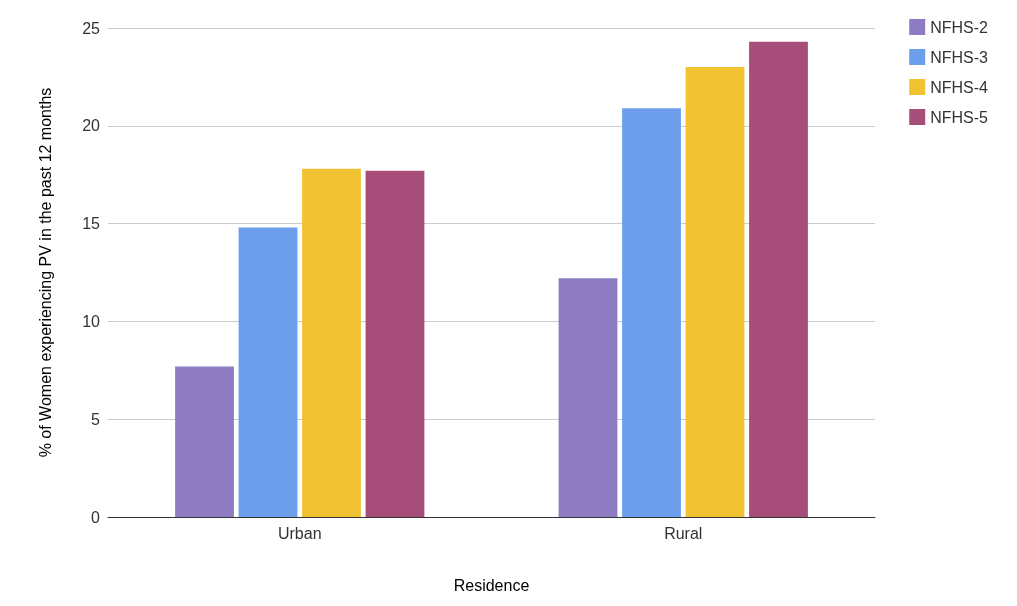 Image resolution: width=1017 pixels, height=606 pixels. Describe the element at coordinates (96, 517) in the screenshot. I see `y-tick-label: 0` at that location.